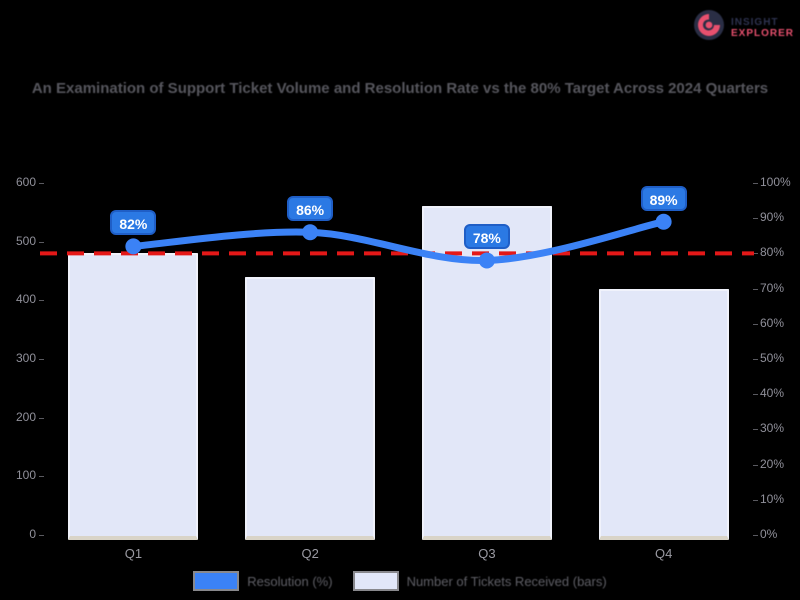 The width and height of the screenshot is (800, 600). I want to click on left-axis-tick: 400, so click(25, 299).